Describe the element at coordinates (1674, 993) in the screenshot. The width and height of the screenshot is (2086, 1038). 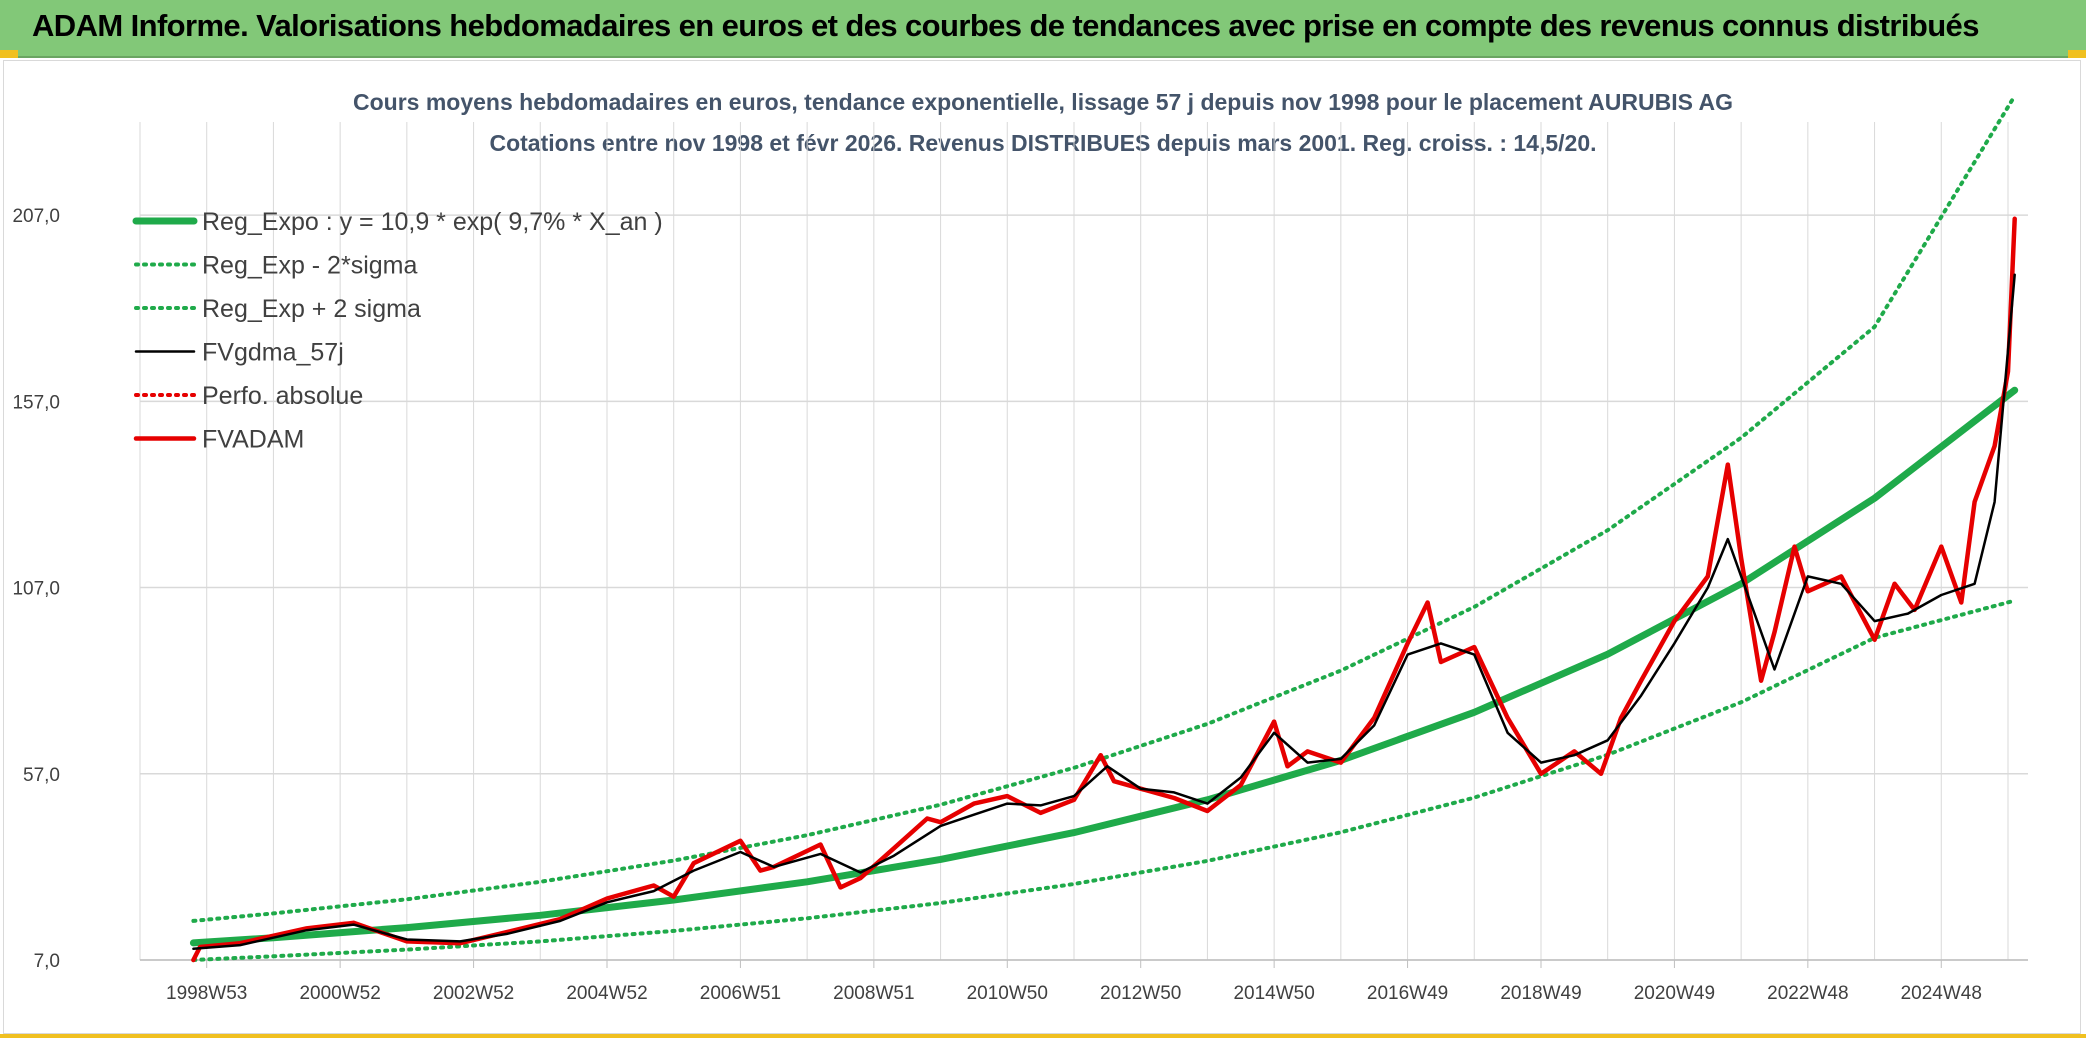
I see `x-tick-label: 2020W49` at that location.